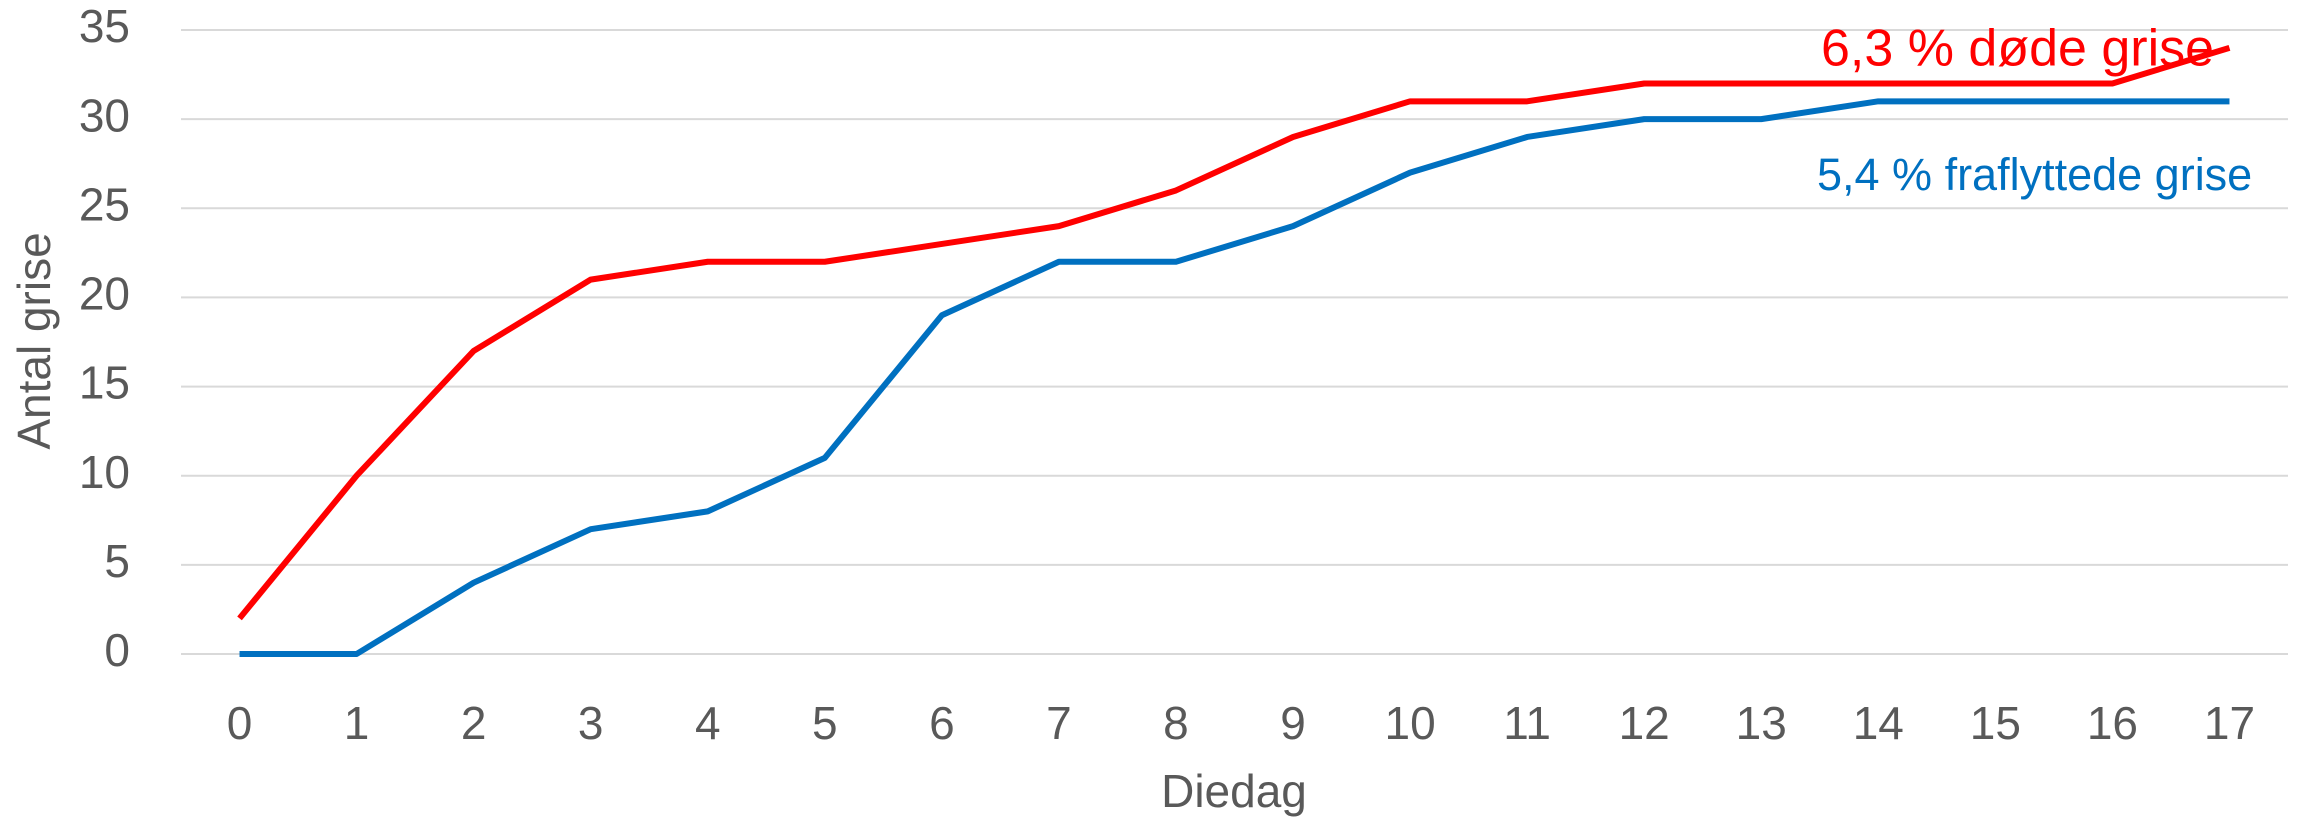  What do you see at coordinates (825, 723) in the screenshot?
I see `x-tick-label: 5` at bounding box center [825, 723].